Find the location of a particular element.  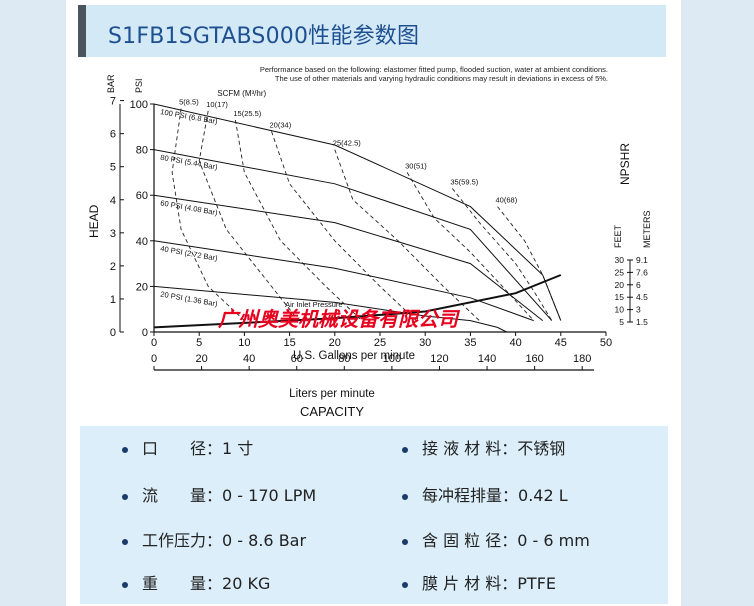

liters-axis-label: Liters per minute is located at coordinates (332, 394).